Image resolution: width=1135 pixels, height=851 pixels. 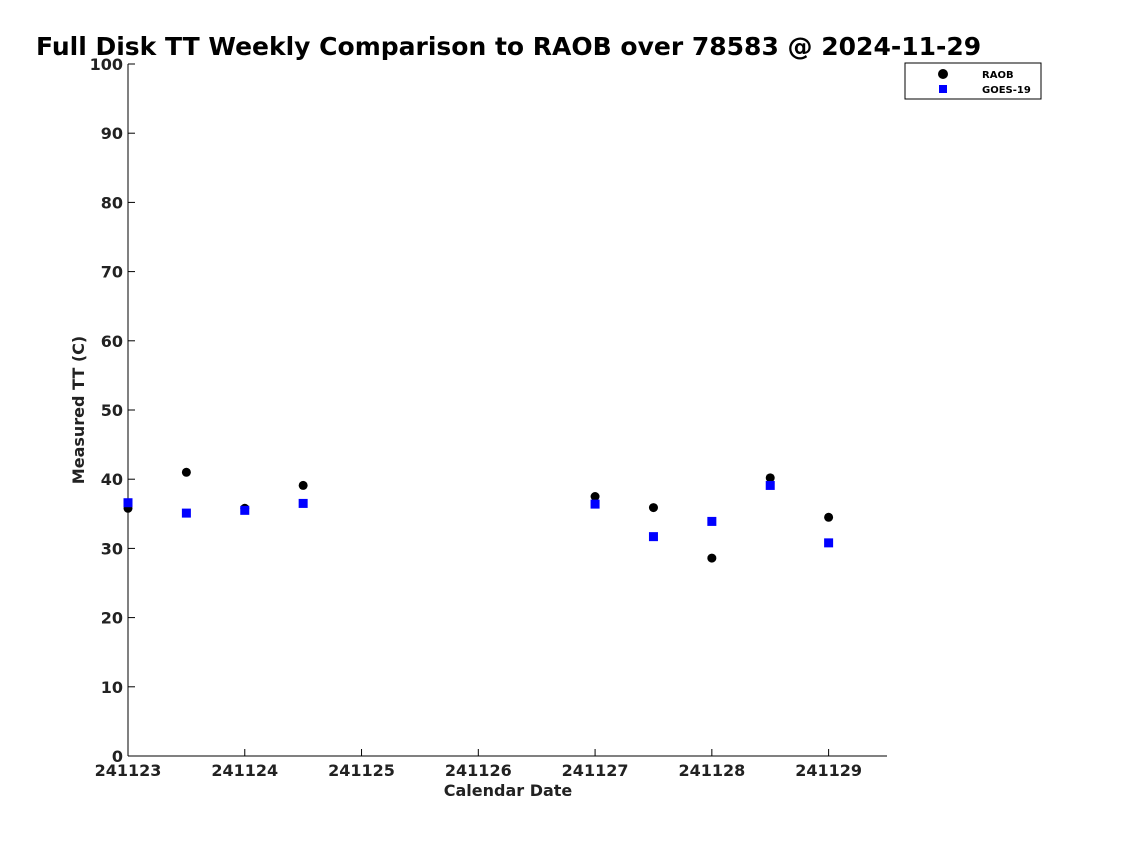 I want to click on data-points, so click(x=478, y=515).